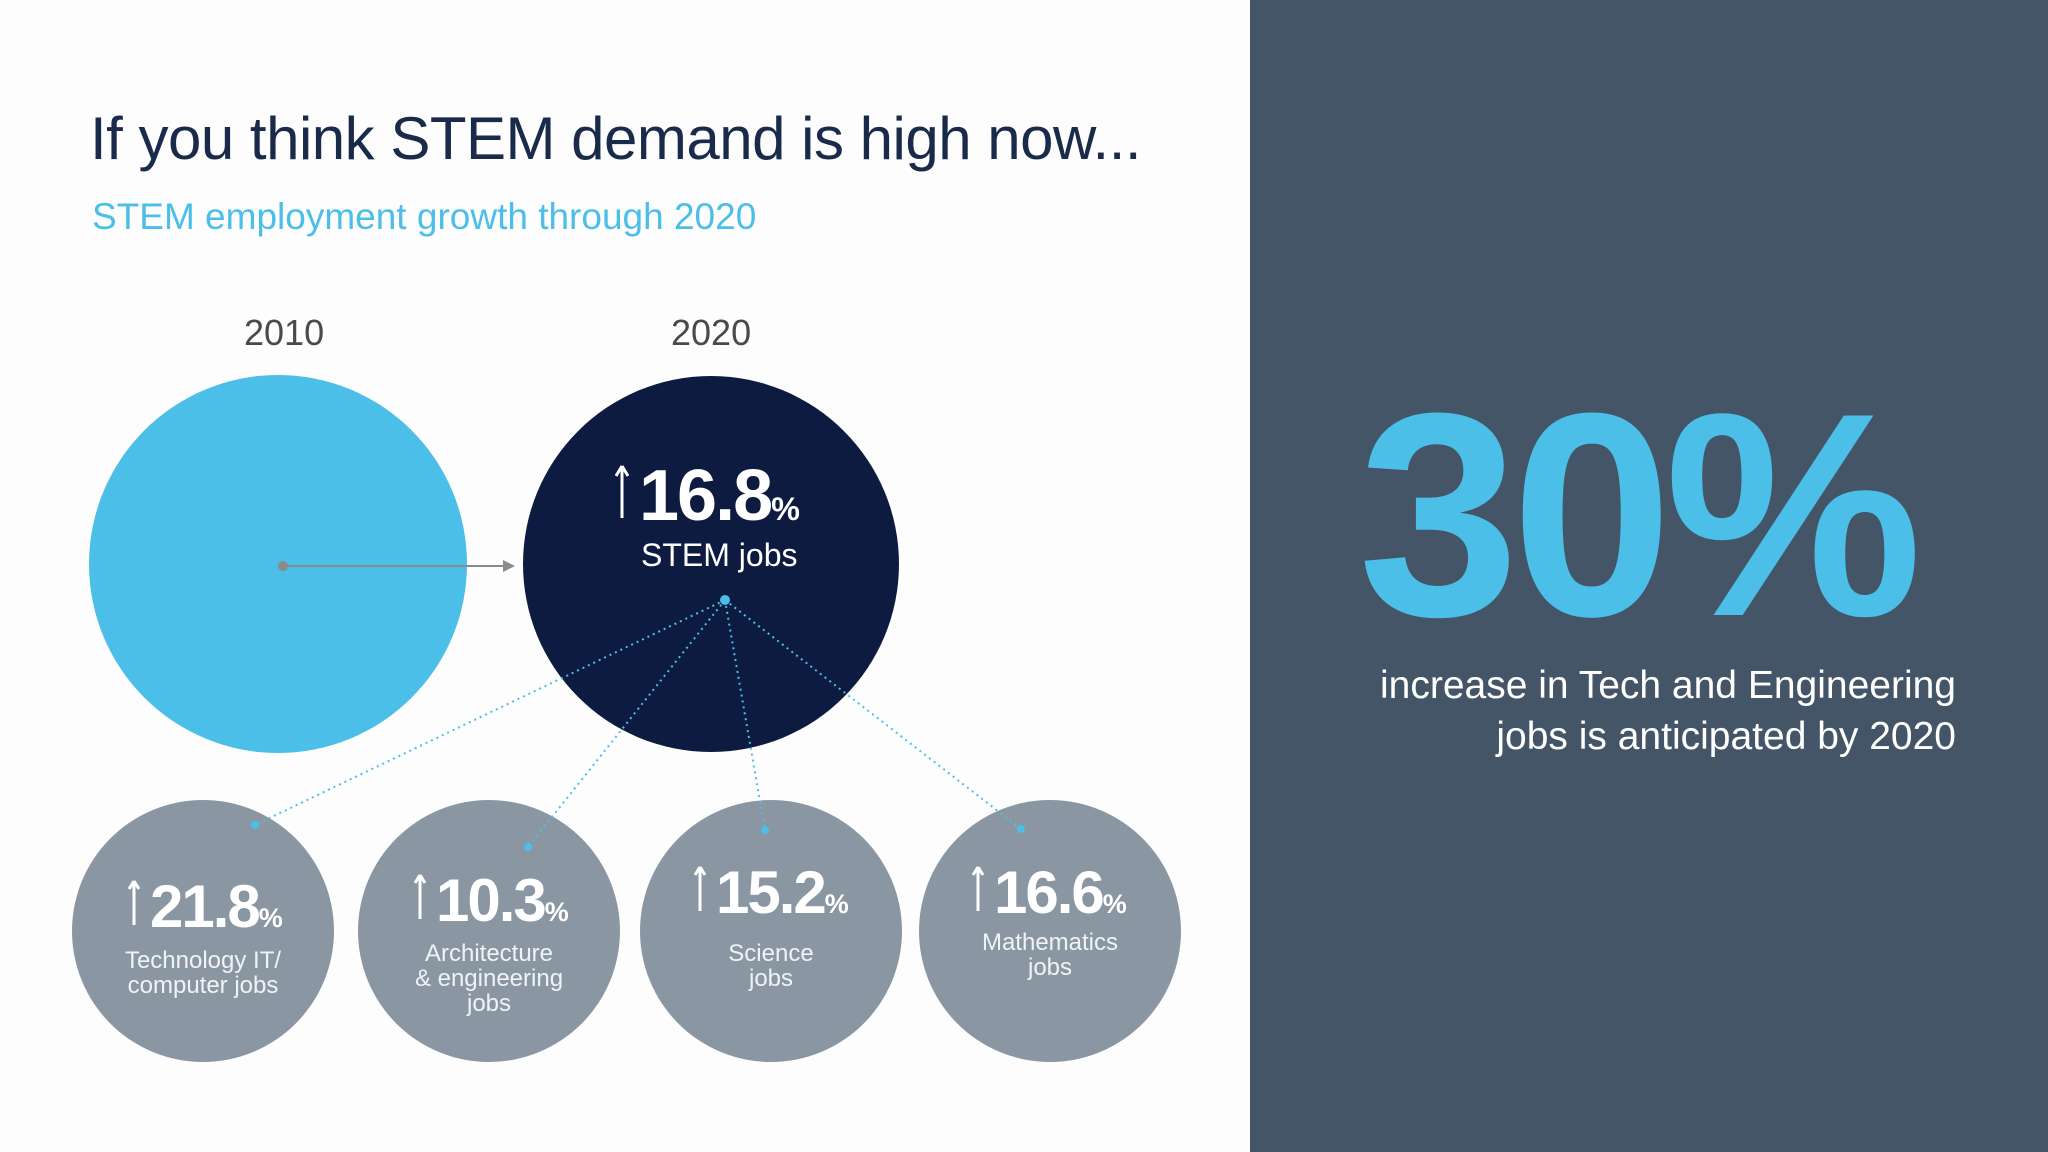 The height and width of the screenshot is (1152, 2048). Describe the element at coordinates (255, 825) in the screenshot. I see `dot-technology` at that location.